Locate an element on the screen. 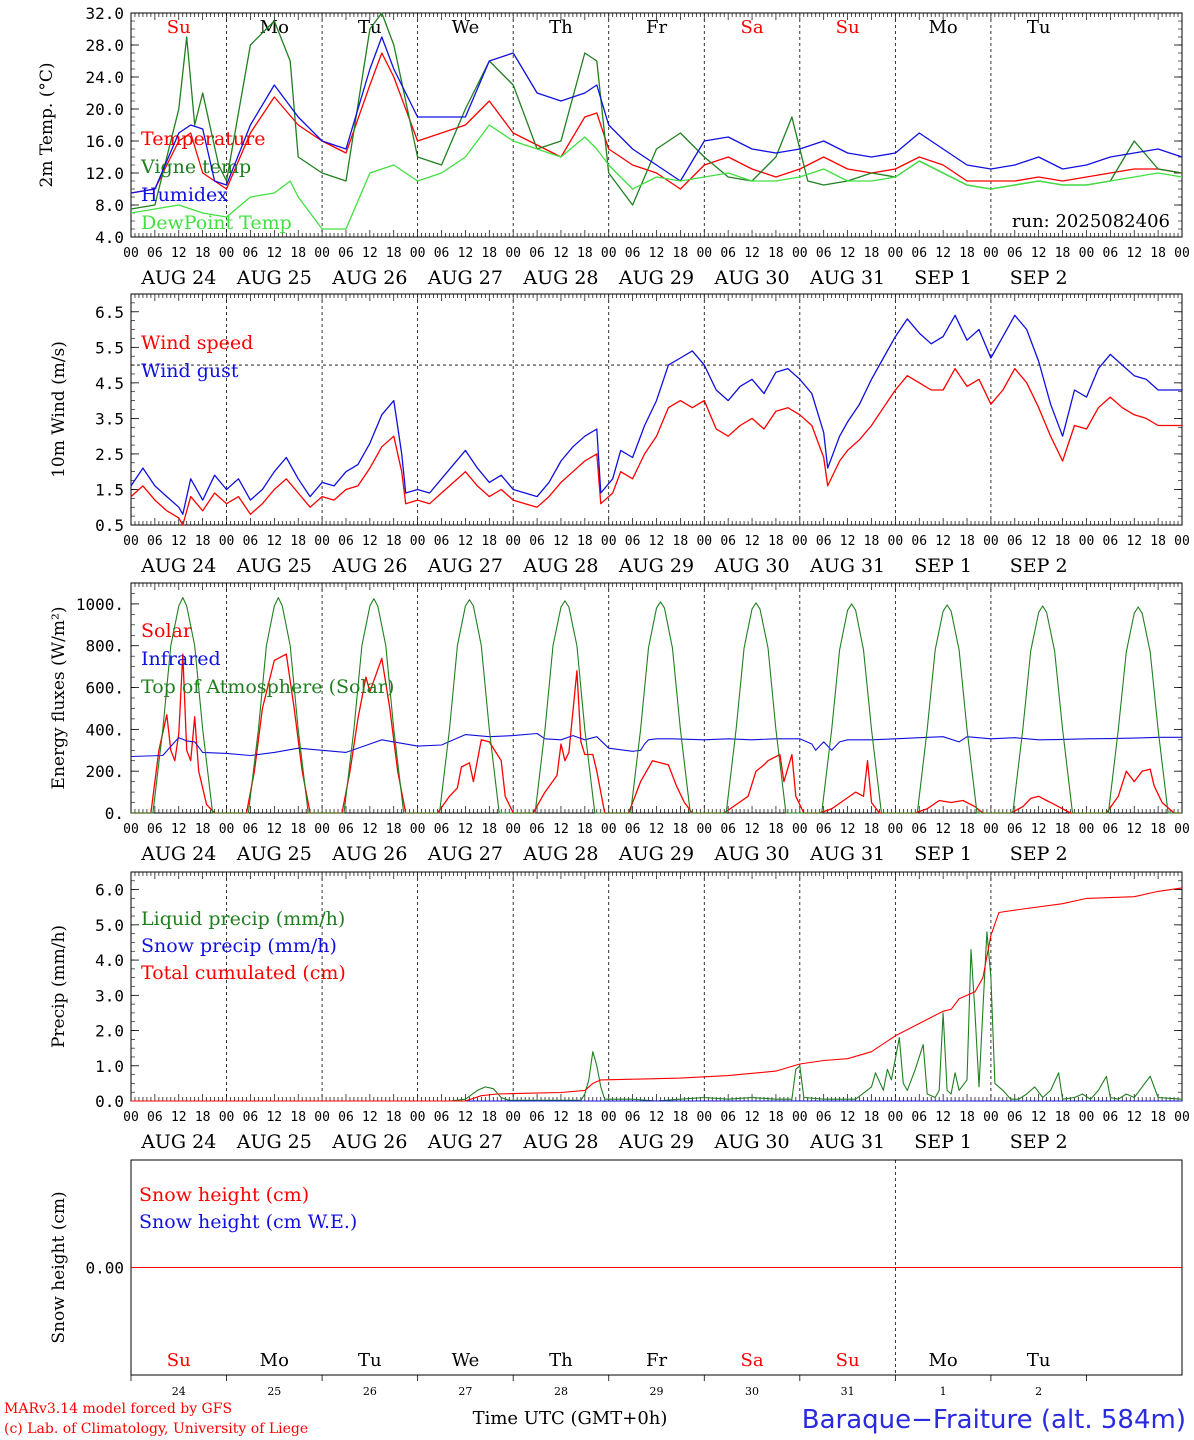 The height and width of the screenshot is (1440, 1194). day-number-label: 24 is located at coordinates (179, 1391).